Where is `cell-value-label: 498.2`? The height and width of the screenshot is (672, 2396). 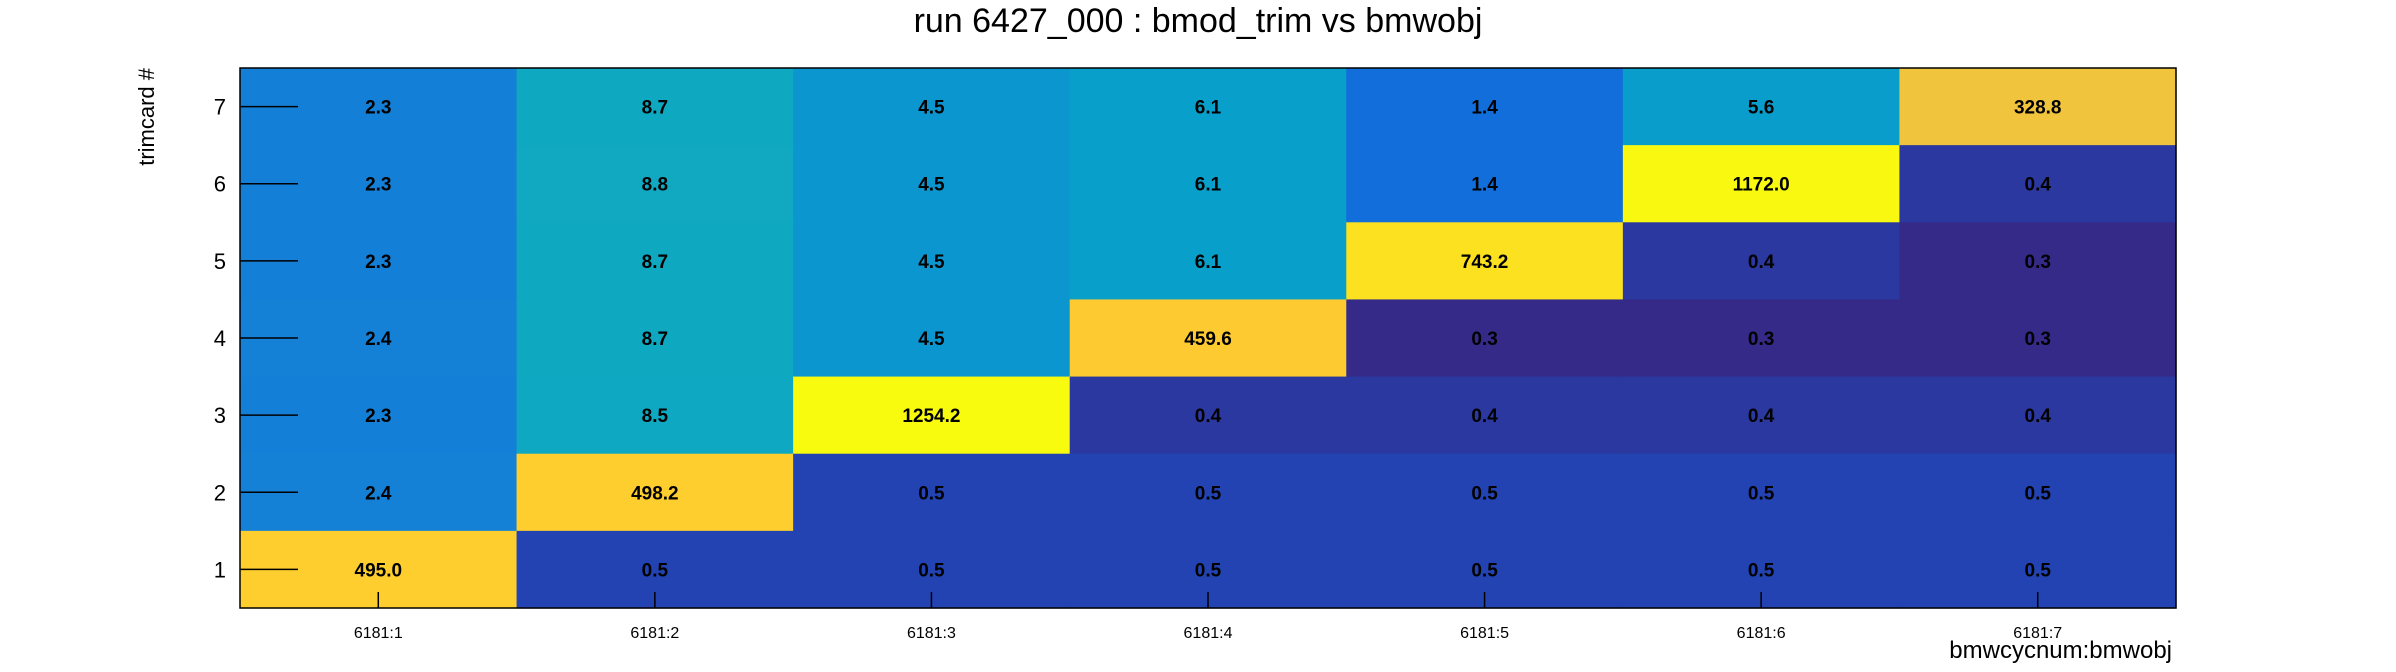 cell-value-label: 498.2 is located at coordinates (655, 493).